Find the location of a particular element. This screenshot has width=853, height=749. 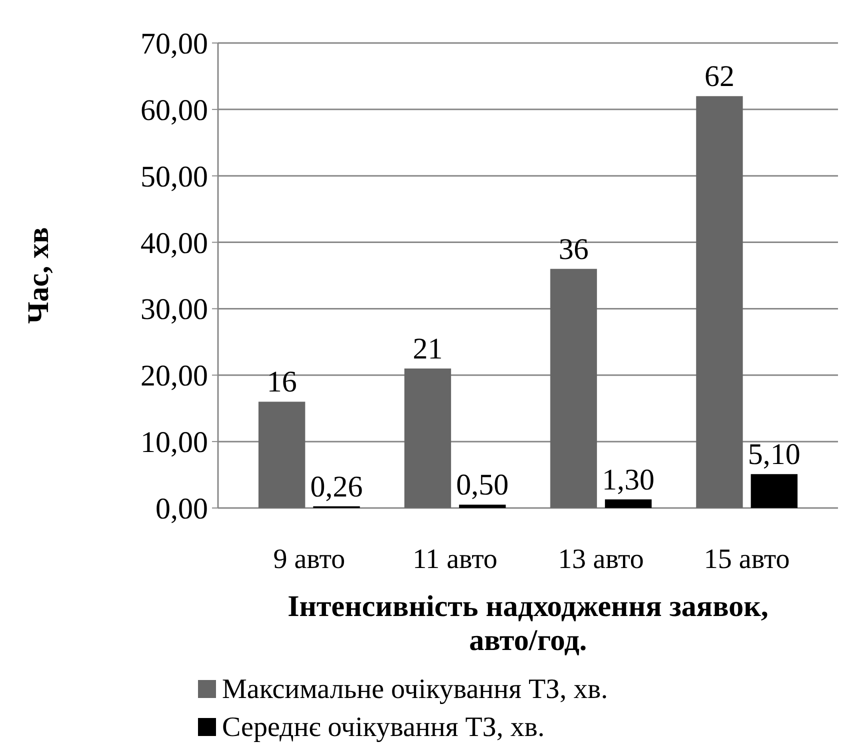

data-label: 62 is located at coordinates (719, 77).